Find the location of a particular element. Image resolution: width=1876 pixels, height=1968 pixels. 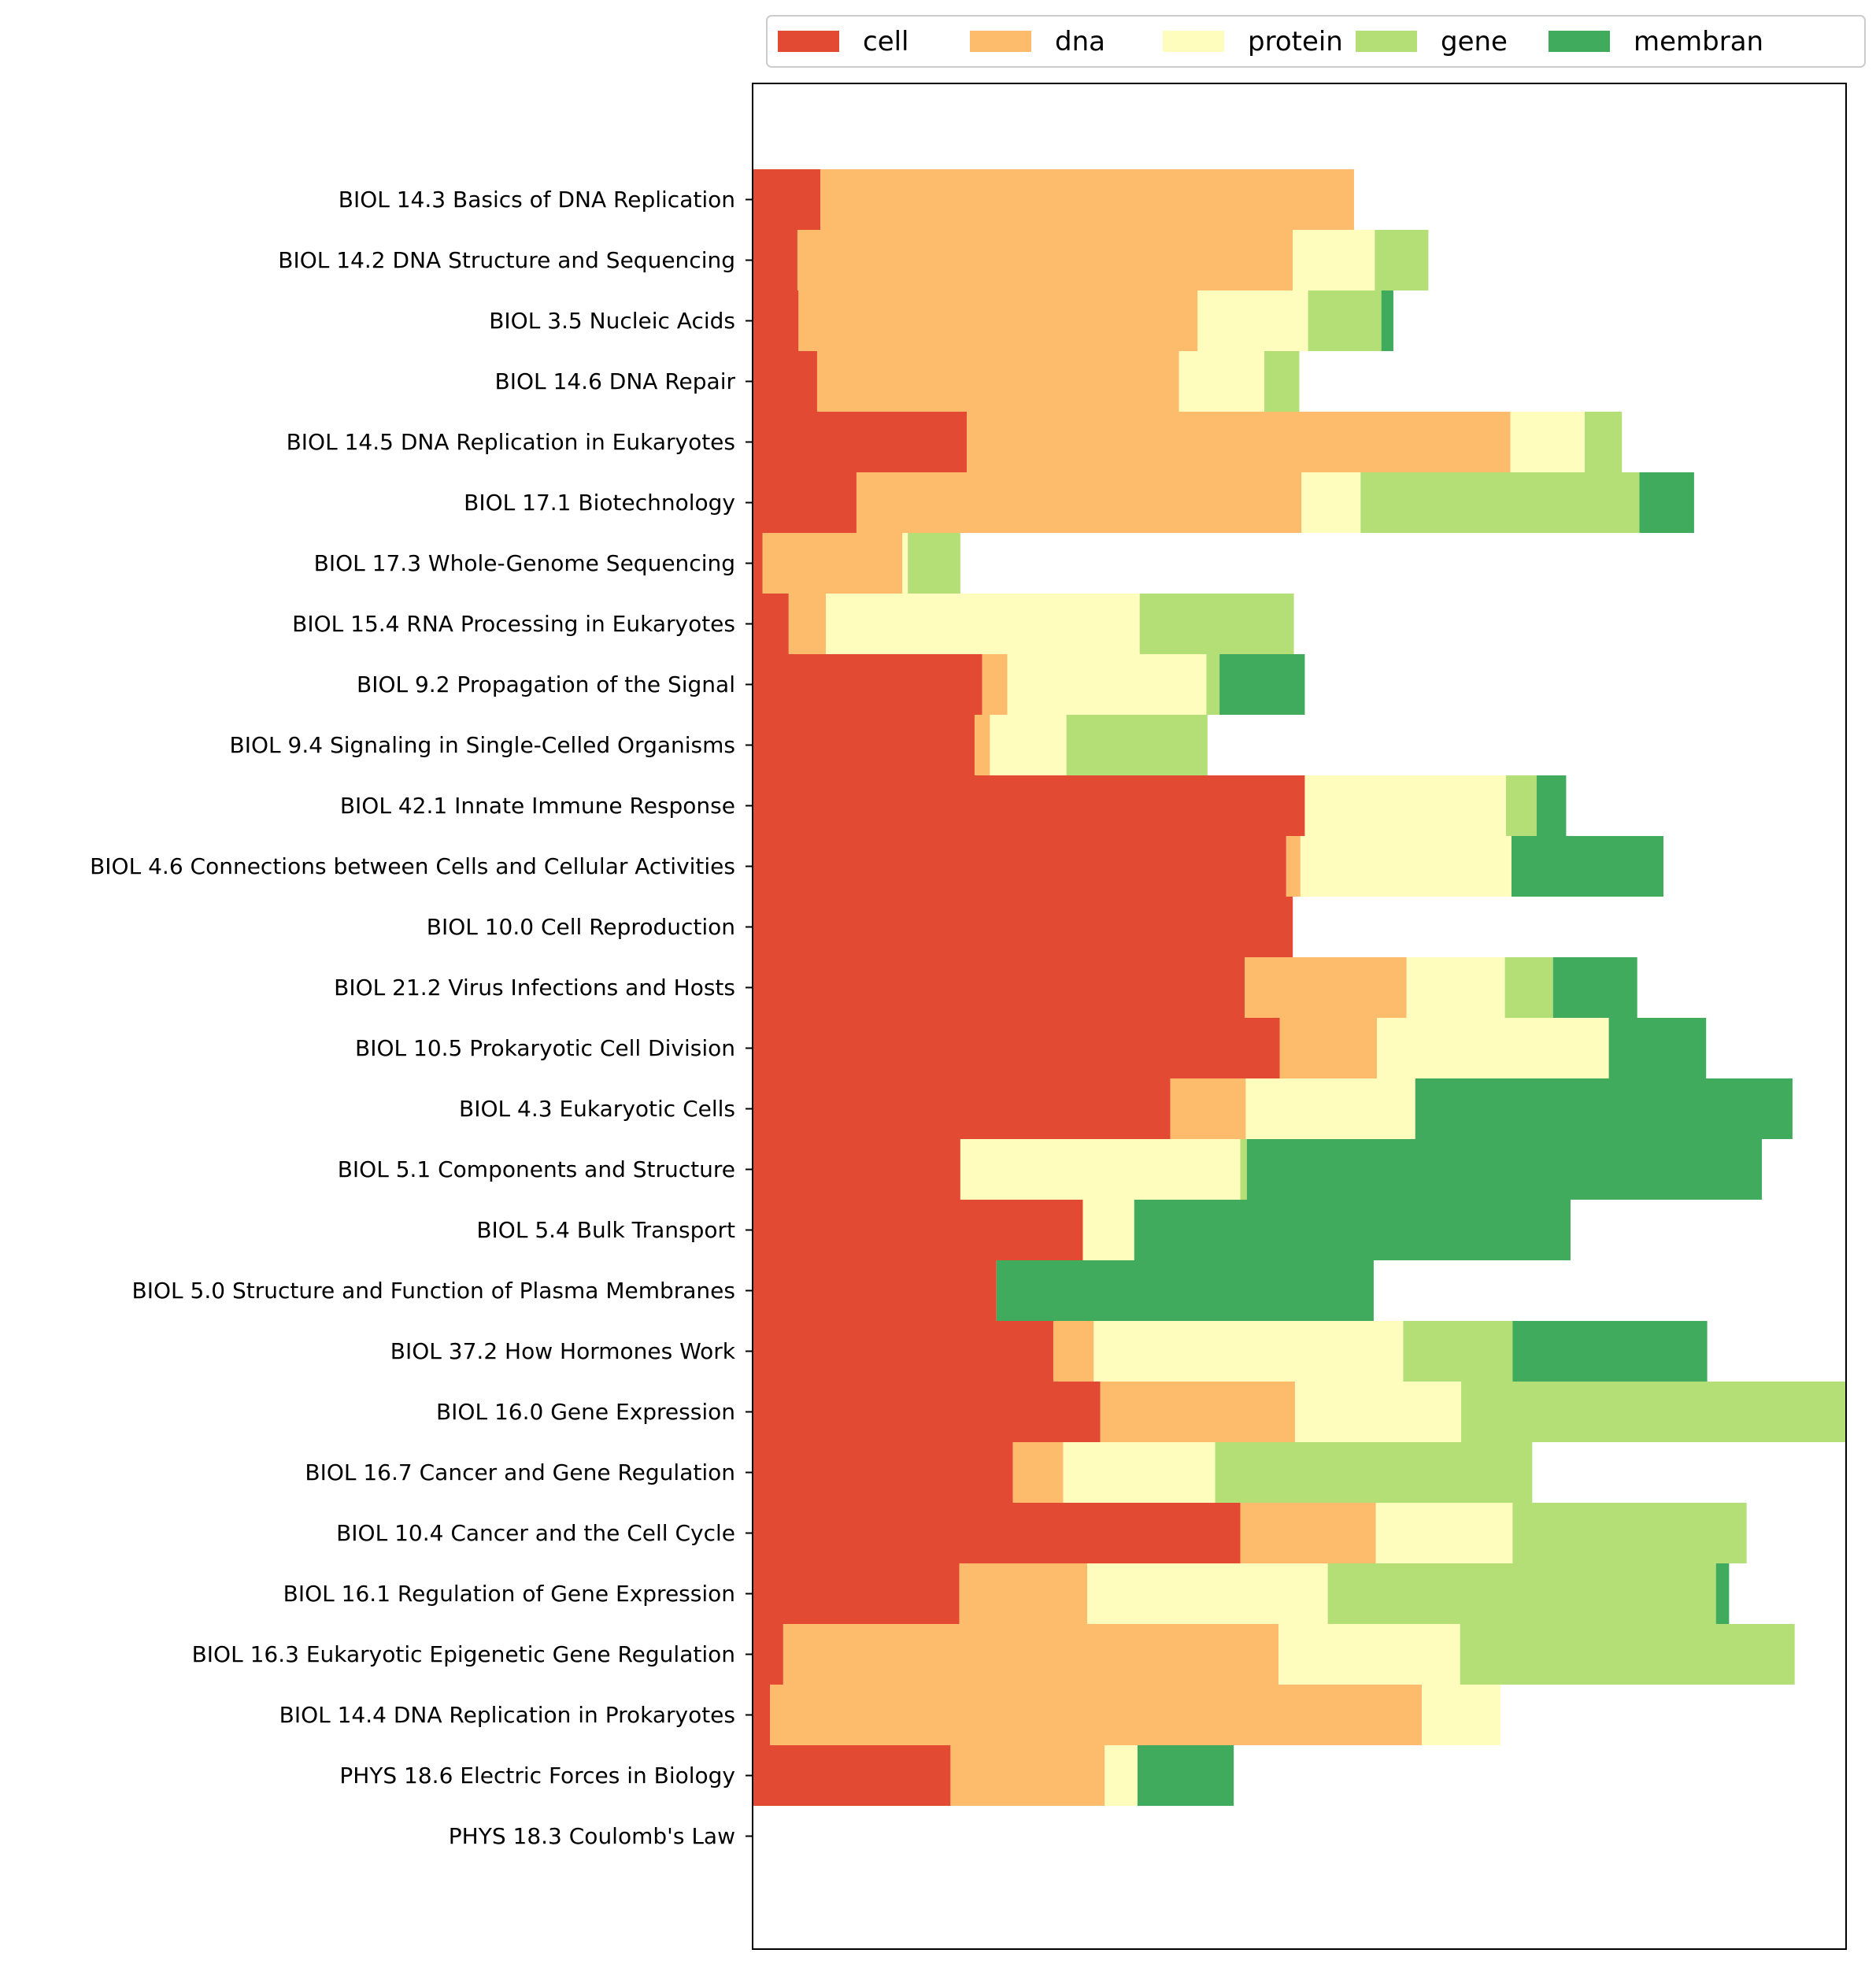

legend-swatch-dna is located at coordinates (1000, 41).